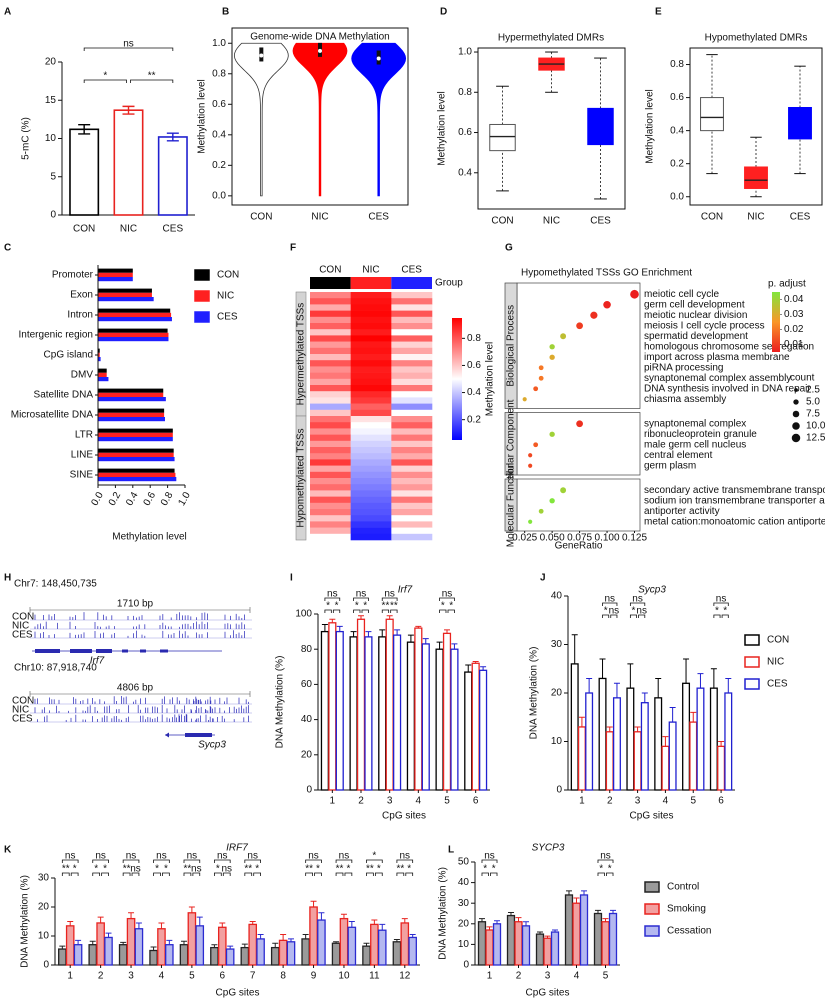  What do you see at coordinates (557, 693) in the screenshot?
I see `y-tick-label: 20` at bounding box center [557, 693].